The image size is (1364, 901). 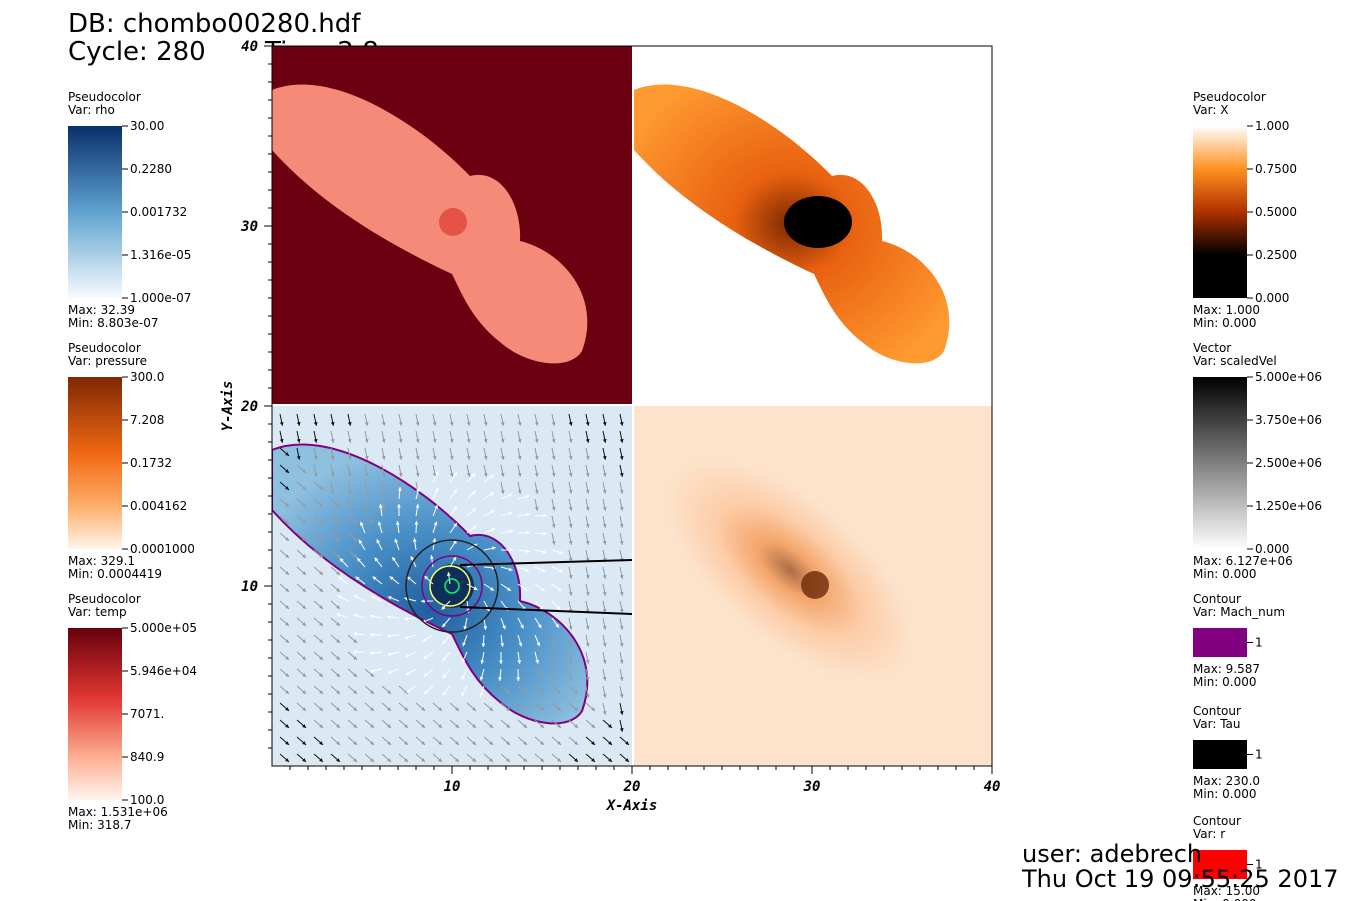 I want to click on db-name: DB: chombo00280.hdf, so click(x=214, y=24).